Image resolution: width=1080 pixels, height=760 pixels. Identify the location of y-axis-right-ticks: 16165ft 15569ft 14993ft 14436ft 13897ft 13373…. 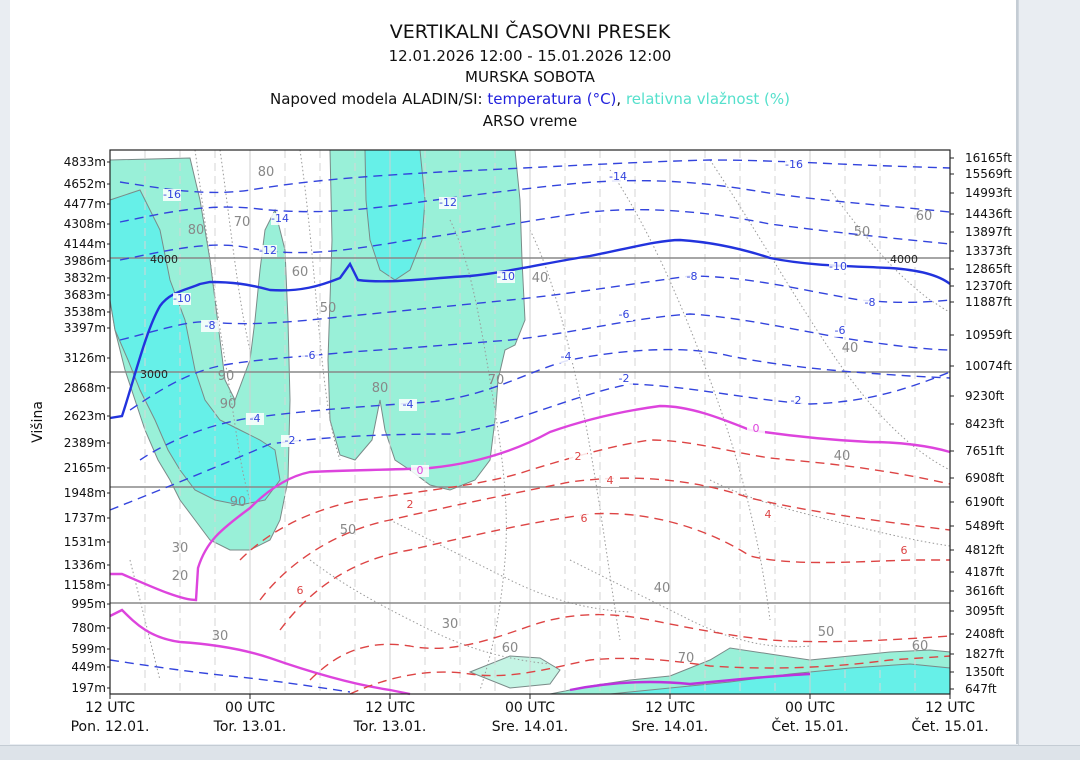
(981, 423).